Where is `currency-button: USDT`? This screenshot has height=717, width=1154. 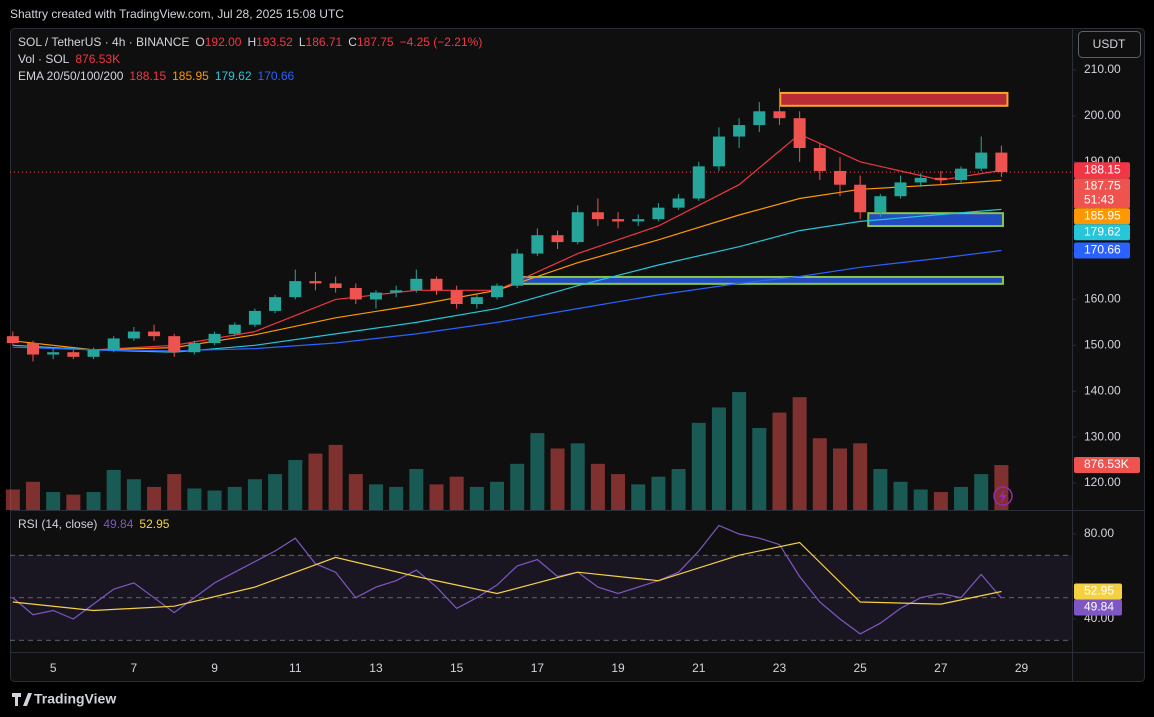 currency-button: USDT is located at coordinates (1109, 44).